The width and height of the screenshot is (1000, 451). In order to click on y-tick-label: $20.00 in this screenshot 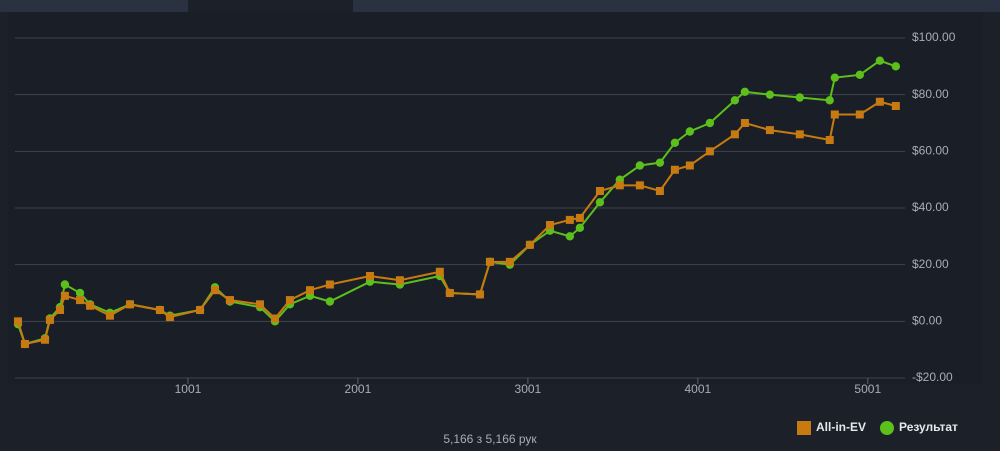, I will do `click(930, 264)`.